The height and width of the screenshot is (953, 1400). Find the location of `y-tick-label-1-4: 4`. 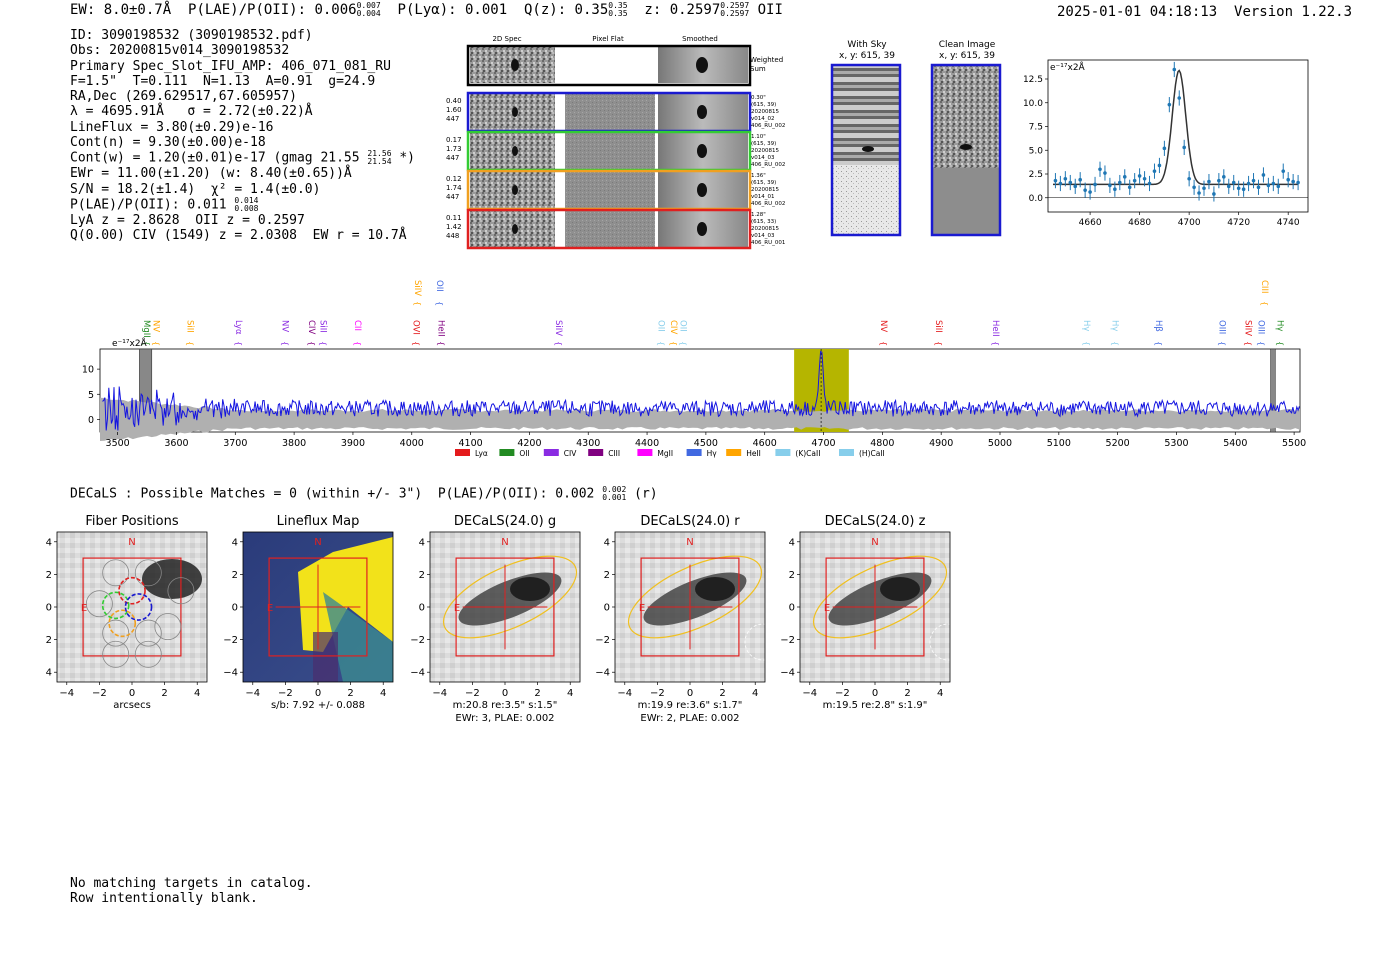

y-tick-label-1-4: 4 is located at coordinates (235, 542).